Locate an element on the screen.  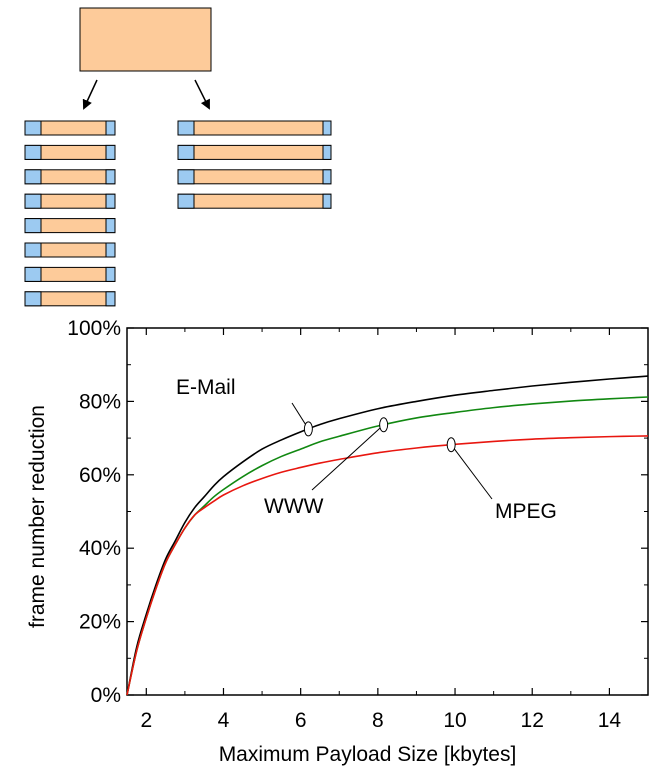
series-annotations: E-Mail WWW MPEG is located at coordinates (366, 449).